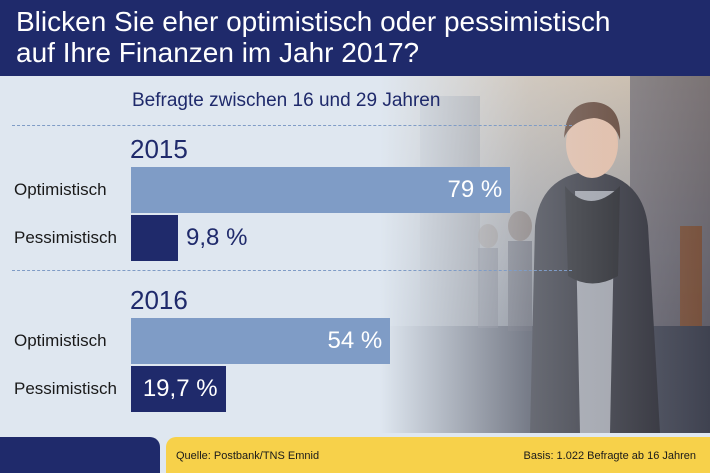 The image size is (710, 473). Describe the element at coordinates (261, 341) in the screenshot. I see `bar-2016-optimistisch` at that location.